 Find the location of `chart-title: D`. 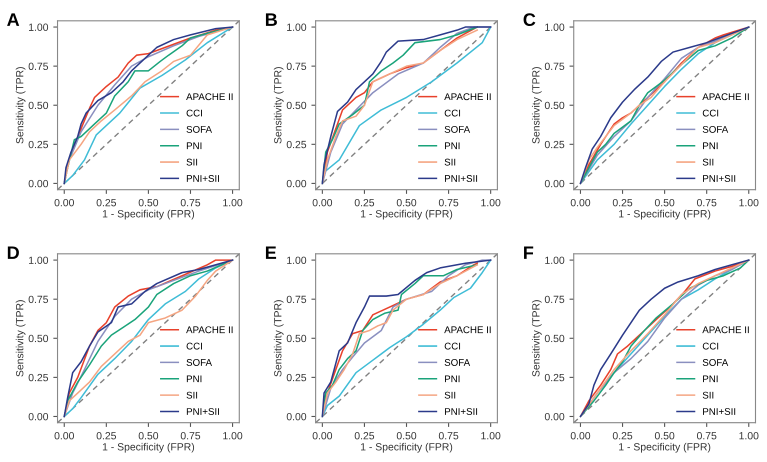

chart-title: D is located at coordinates (13, 252).